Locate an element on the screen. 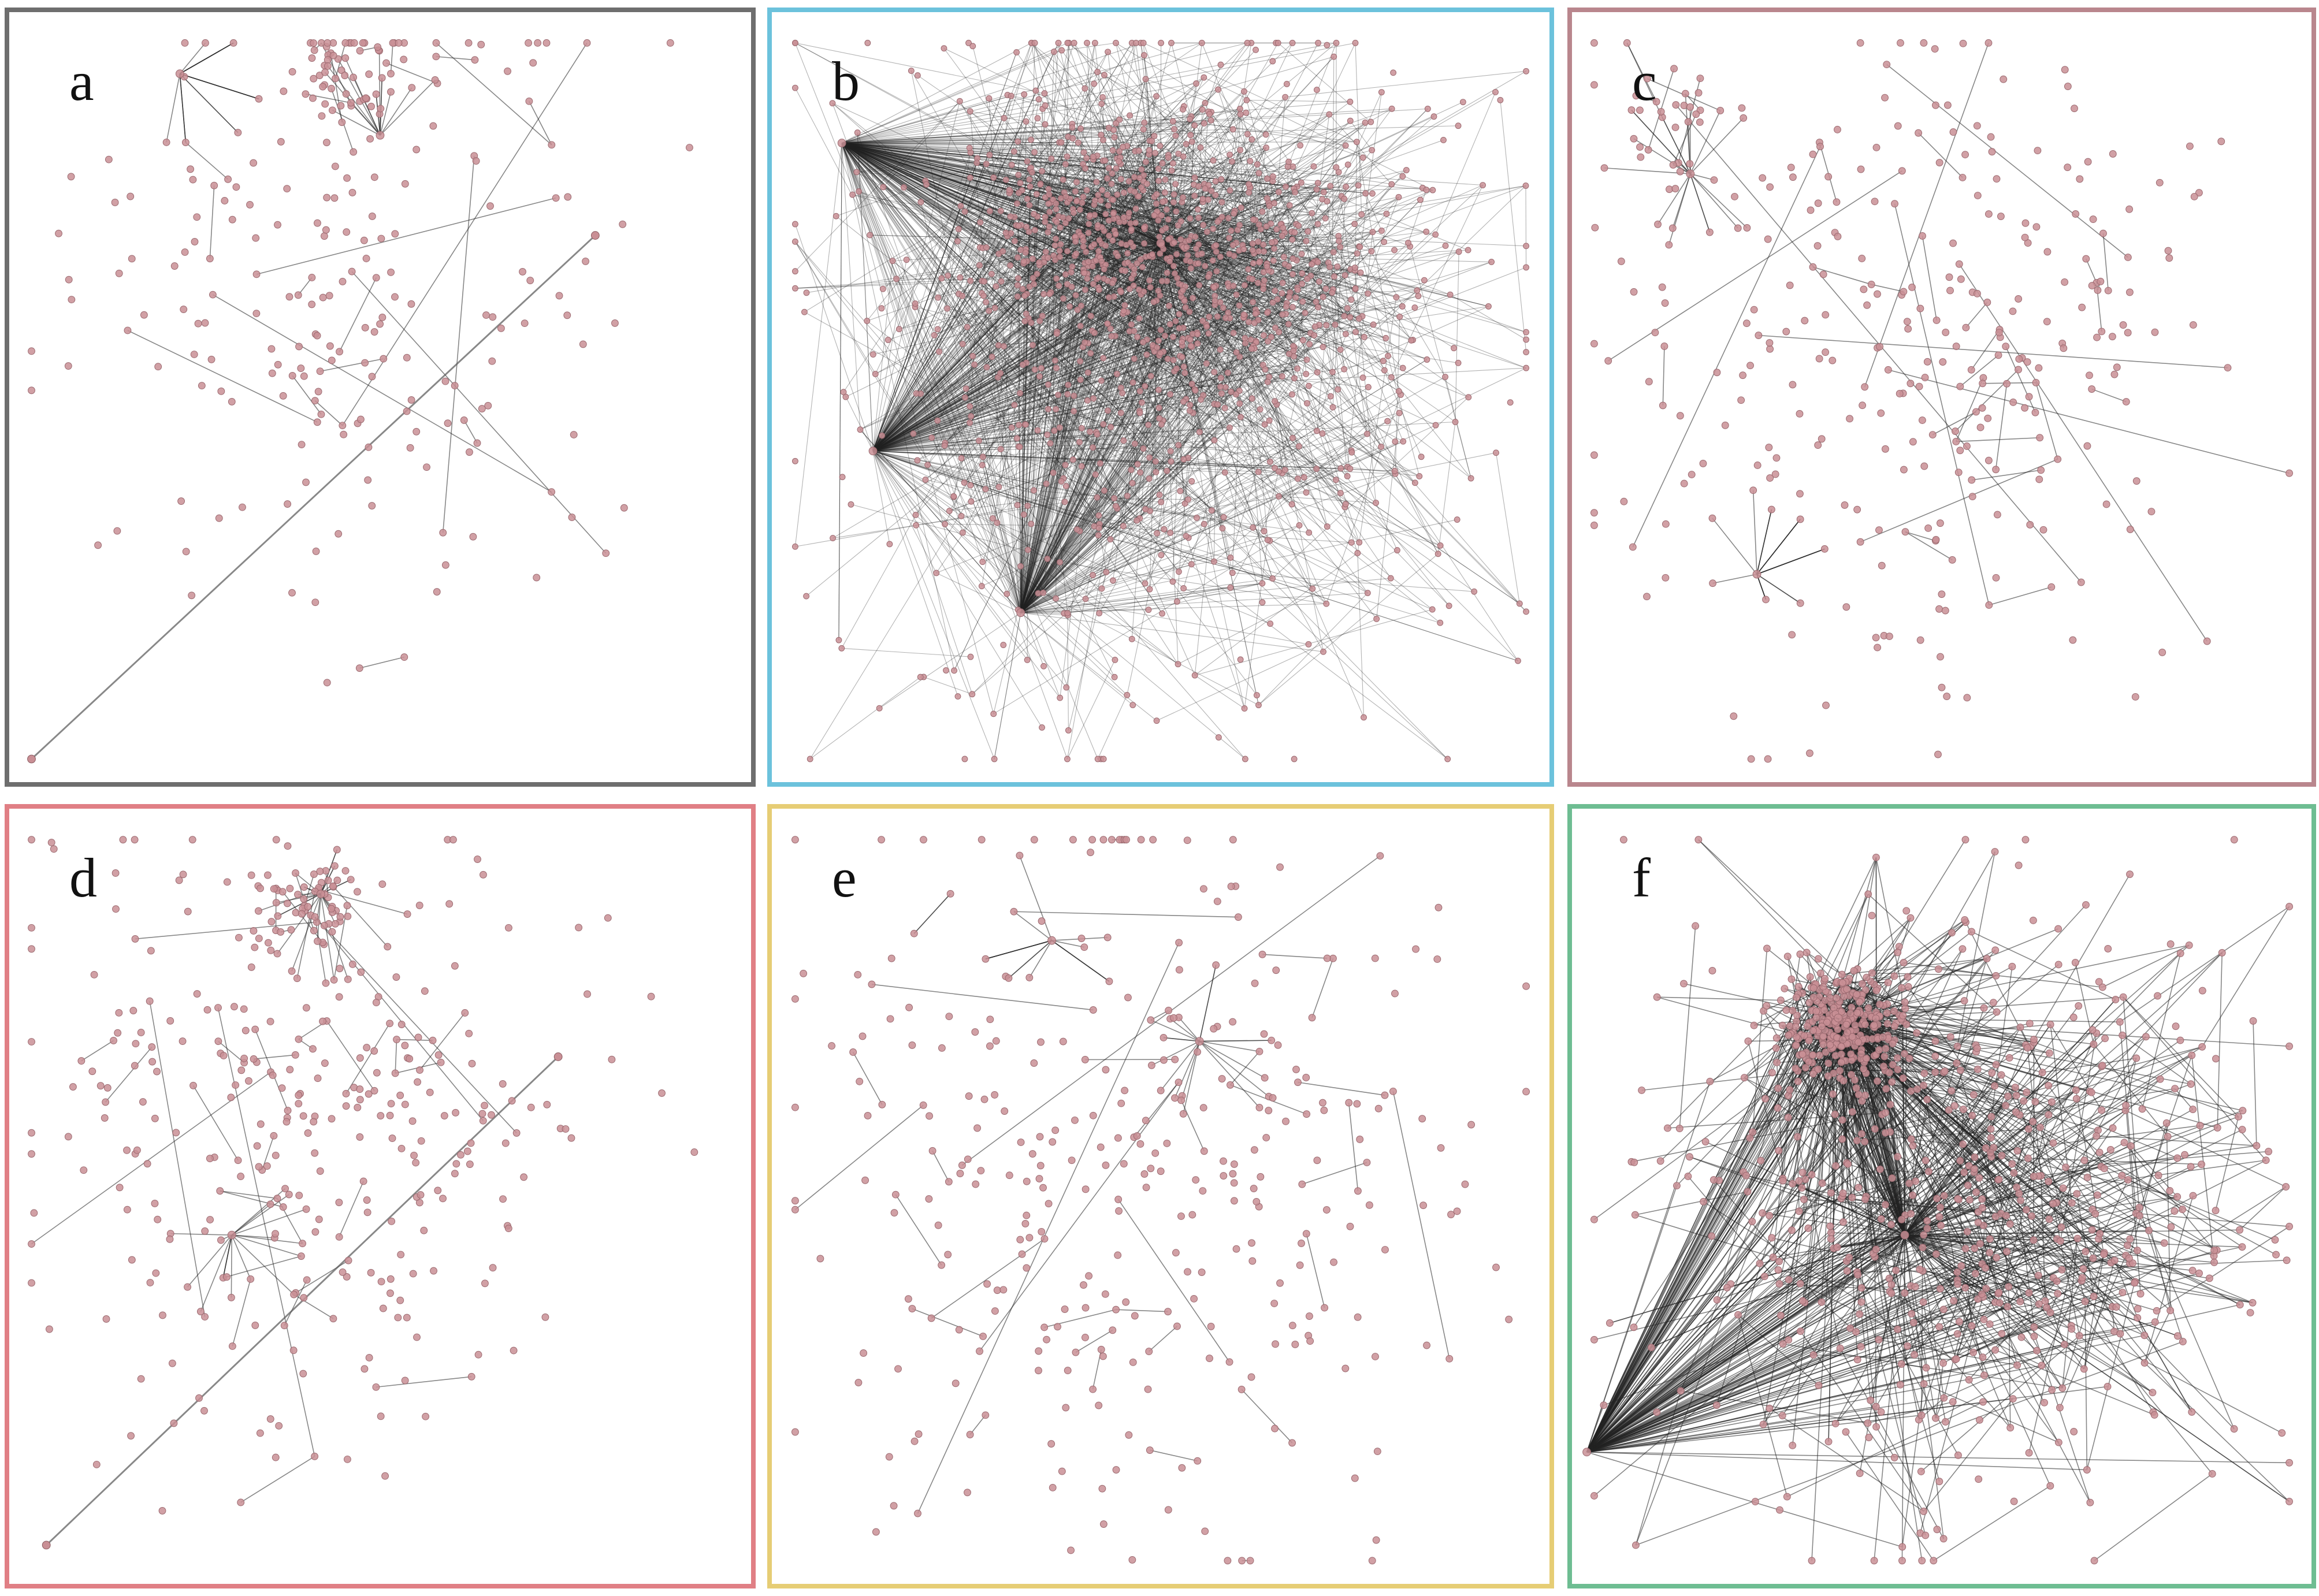  hub-node is located at coordinates (179, 74).